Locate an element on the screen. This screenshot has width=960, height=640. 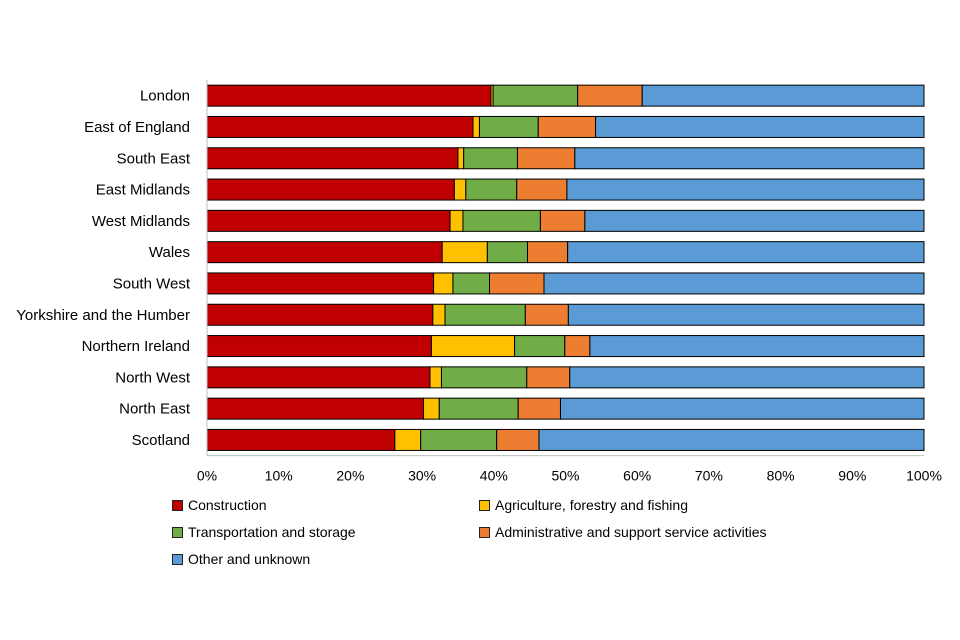
legend-label: Agriculture, forestry and fishing is located at coordinates (591, 505).